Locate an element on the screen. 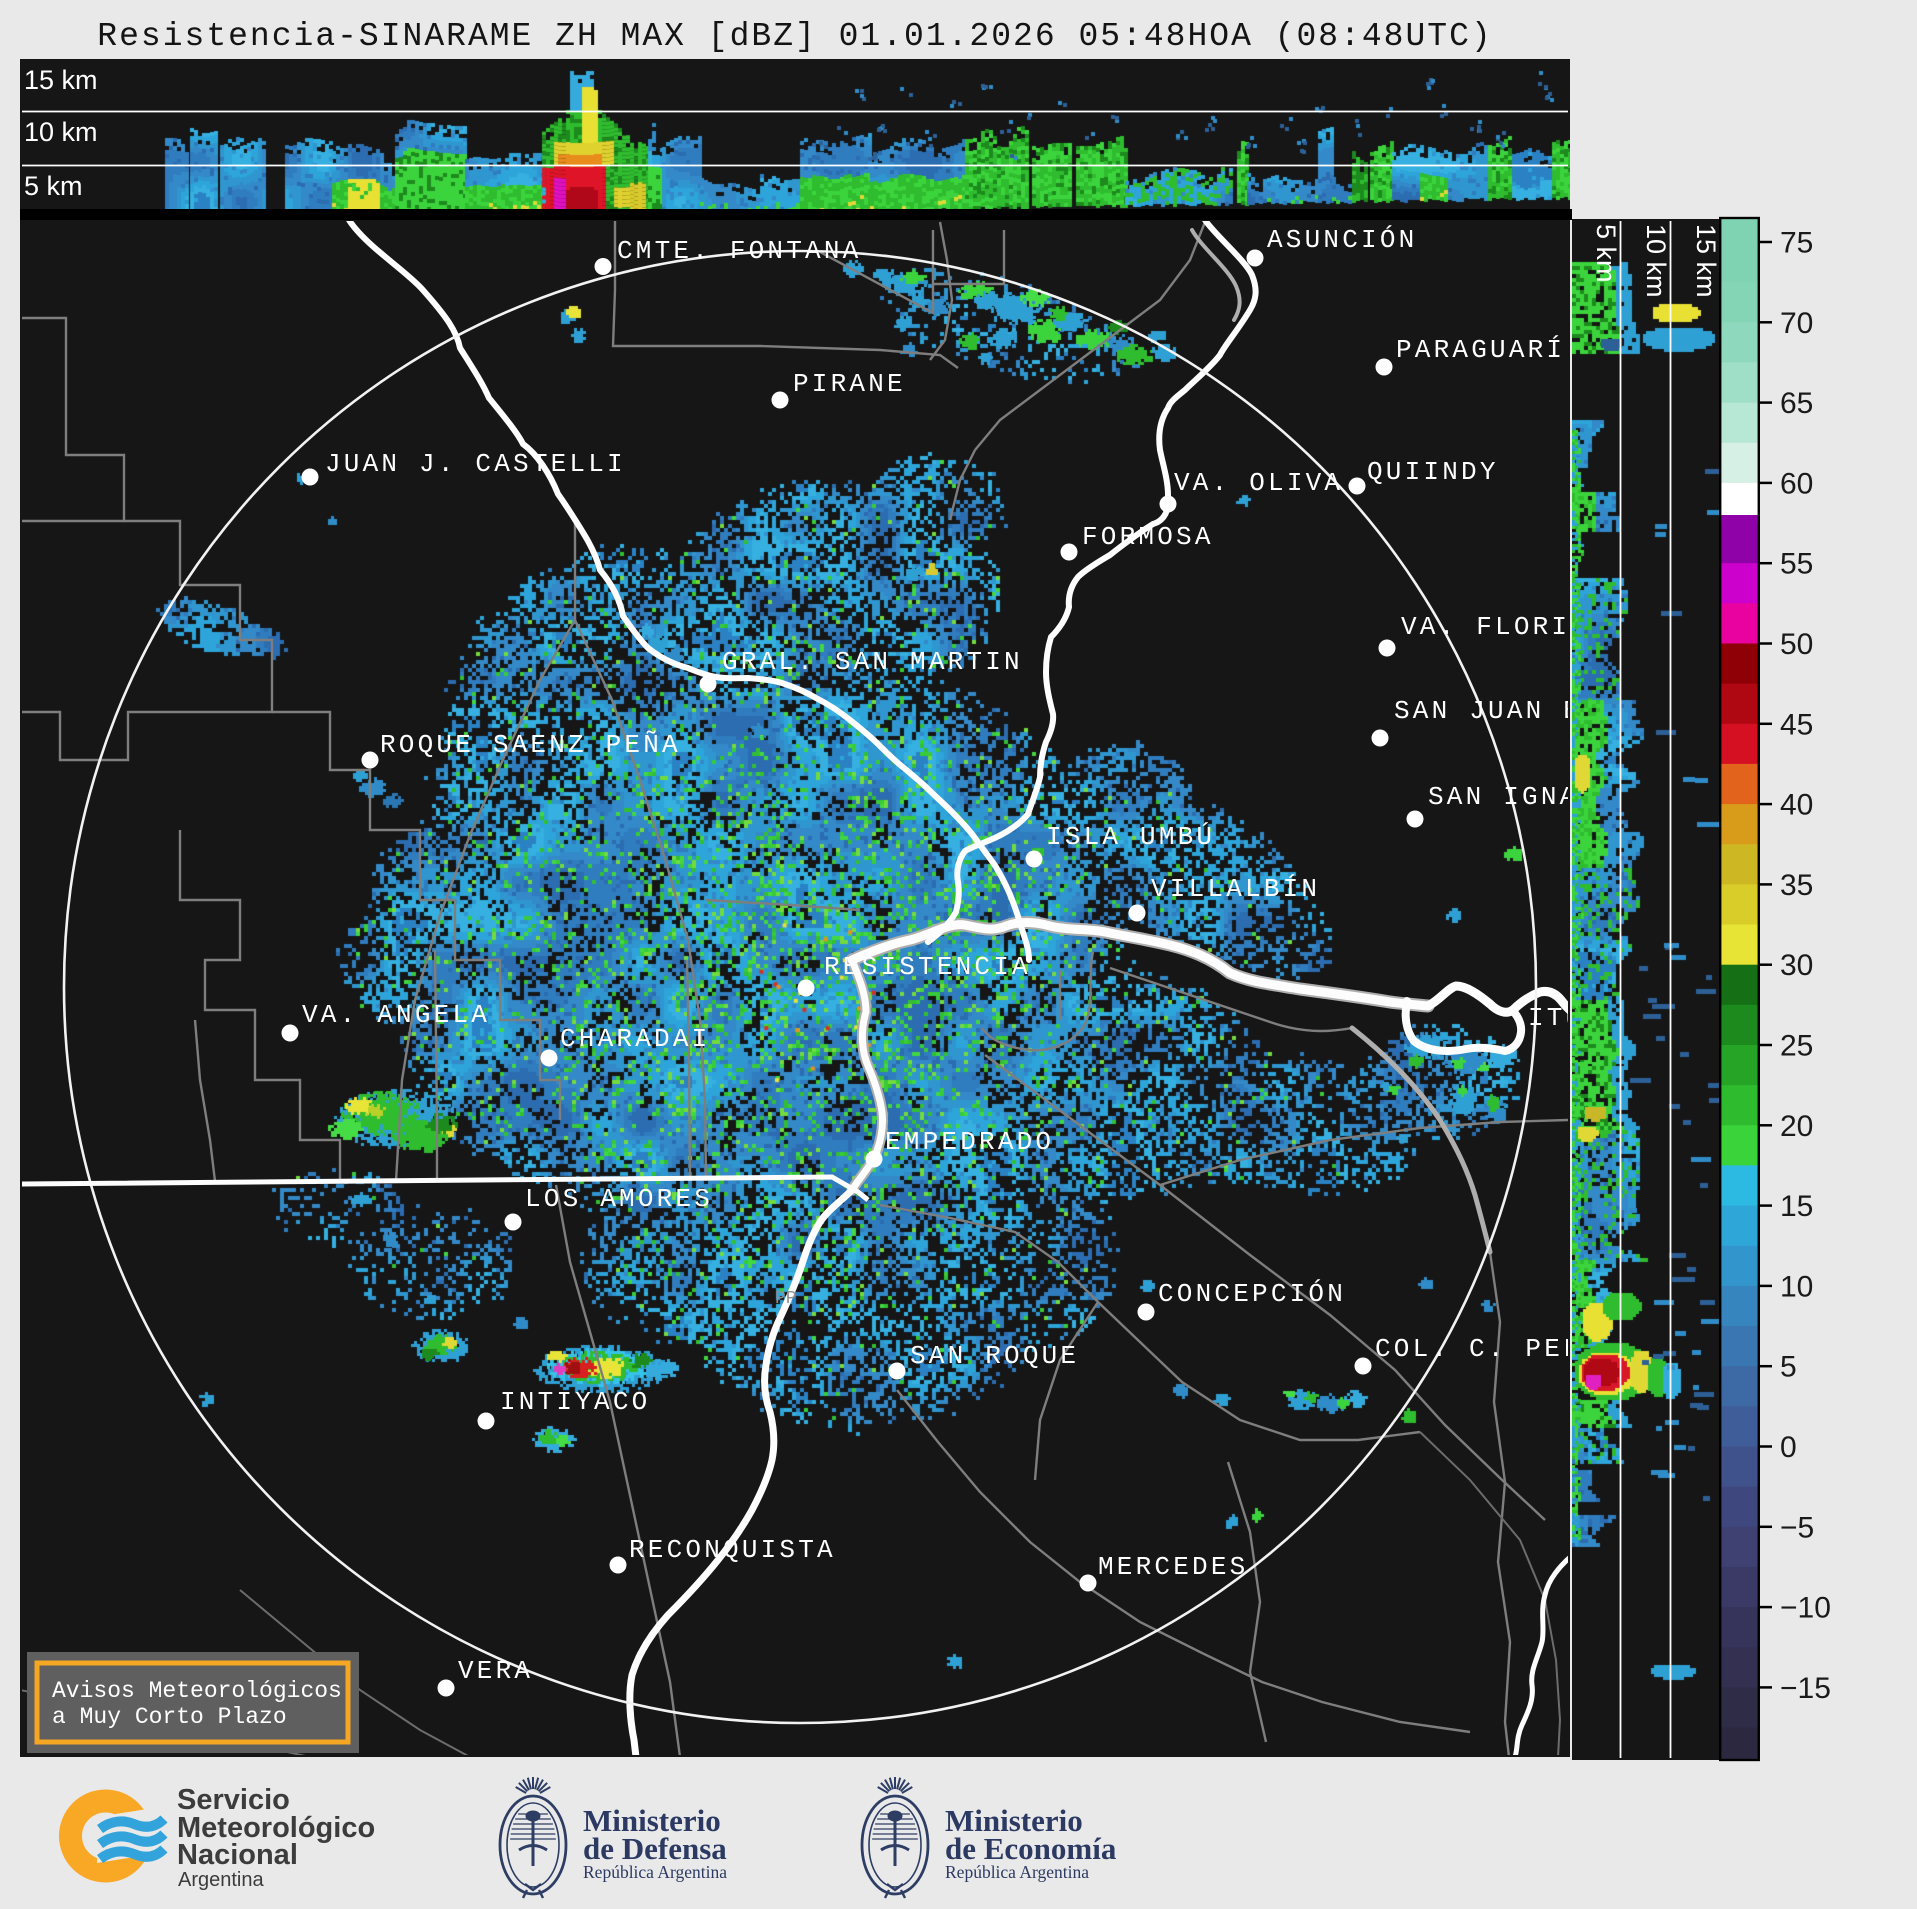 The image size is (1917, 1909). svg-text: −15 is located at coordinates (1805, 1688).